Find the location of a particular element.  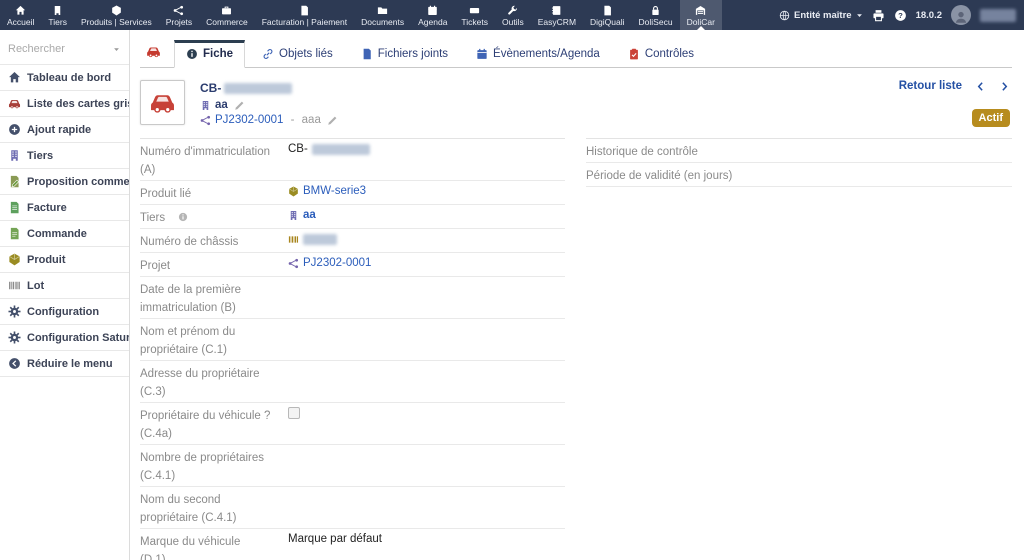

sidebar-item: Configuration is located at coordinates (64, 312).